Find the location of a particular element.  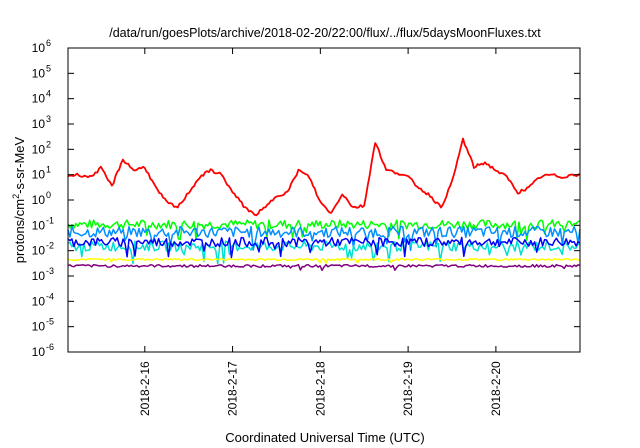

y-tick-exponent: -6 is located at coordinates (50, 347).